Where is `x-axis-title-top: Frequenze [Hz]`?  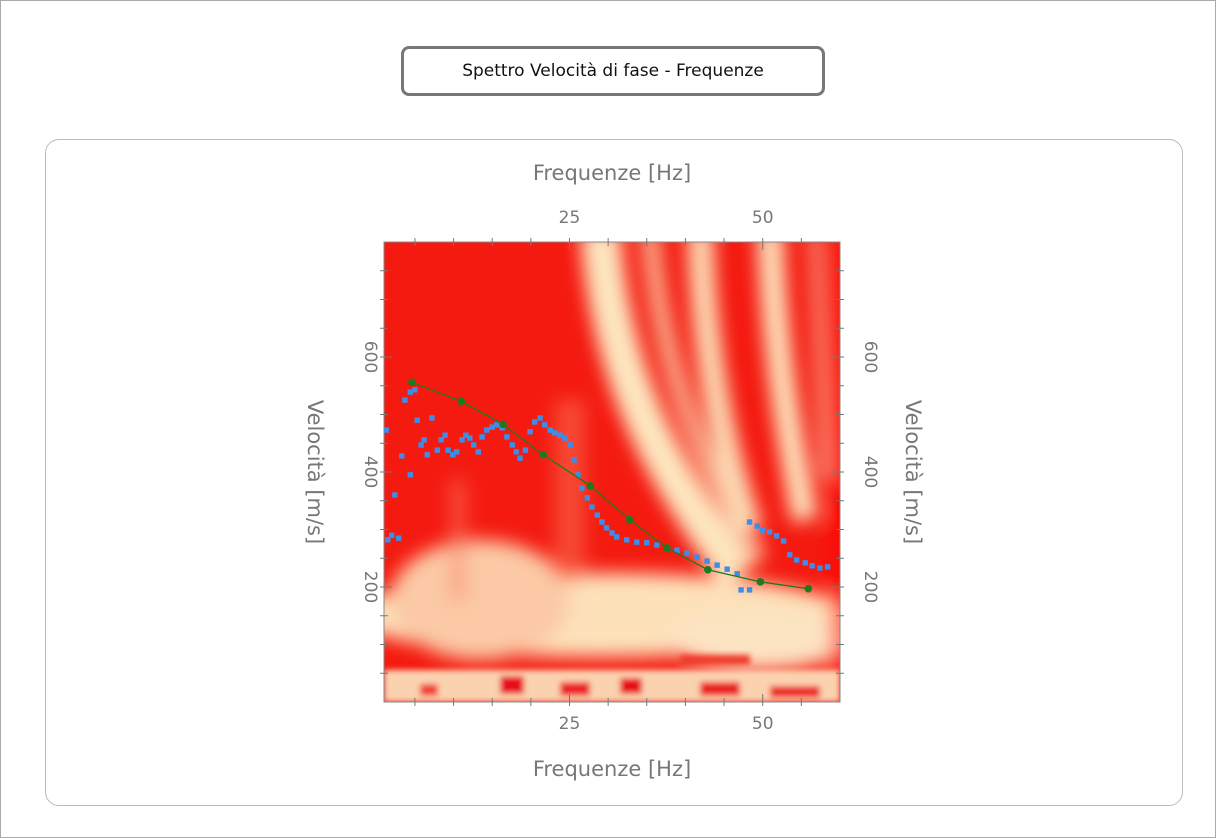
x-axis-title-top: Frequenze [Hz] is located at coordinates (612, 173).